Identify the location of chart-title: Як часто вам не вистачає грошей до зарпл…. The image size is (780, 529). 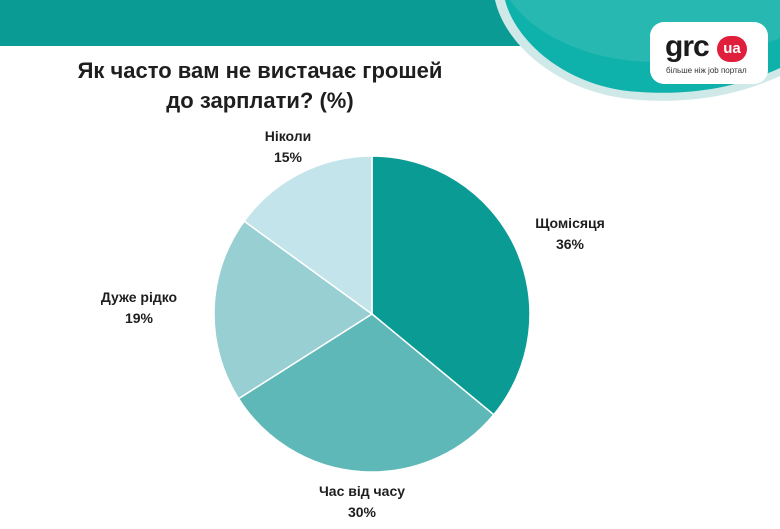
(260, 86).